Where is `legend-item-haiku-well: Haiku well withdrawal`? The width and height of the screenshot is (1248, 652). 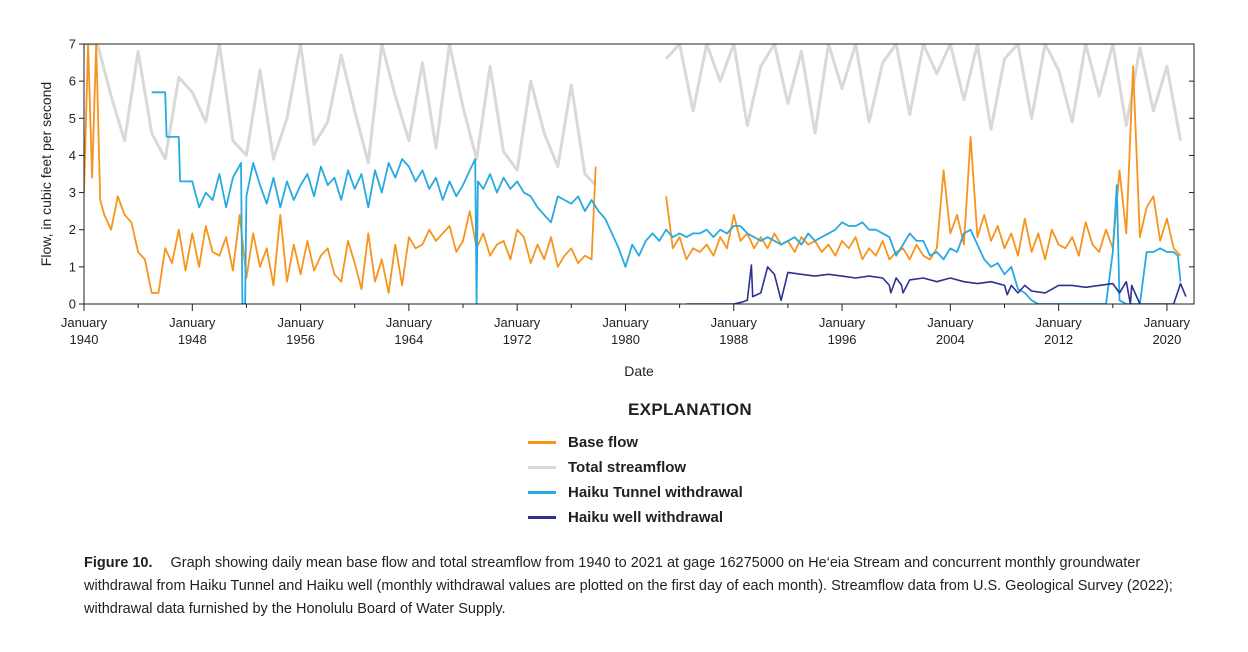 legend-item-haiku-well: Haiku well withdrawal is located at coordinates (694, 517).